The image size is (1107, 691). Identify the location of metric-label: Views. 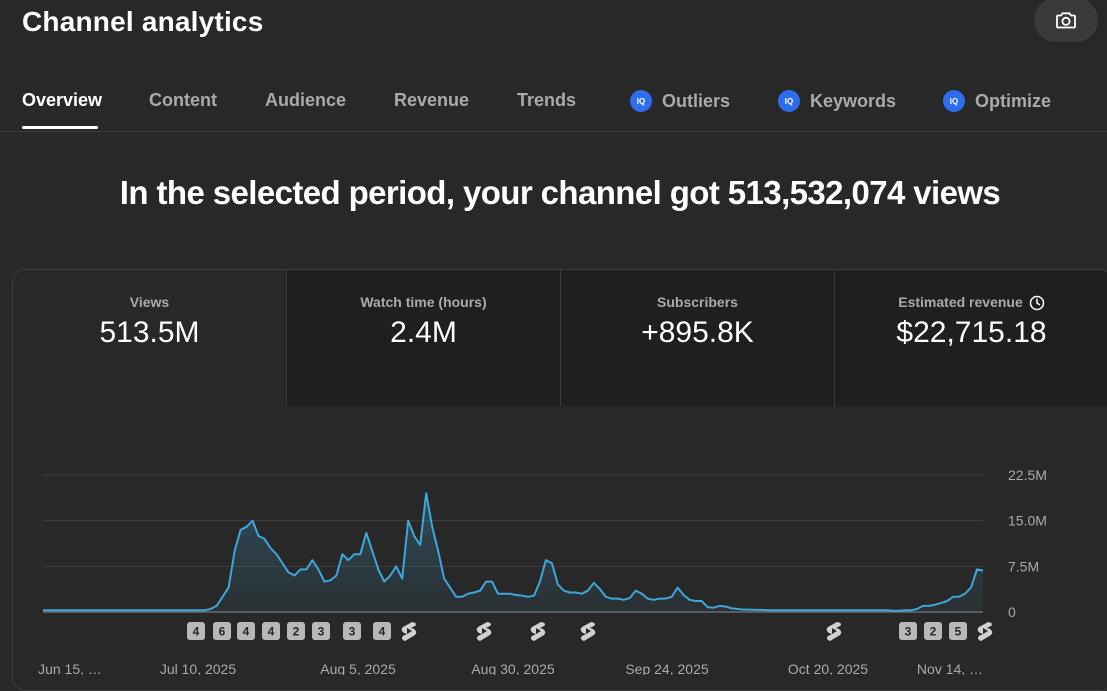
(149, 302).